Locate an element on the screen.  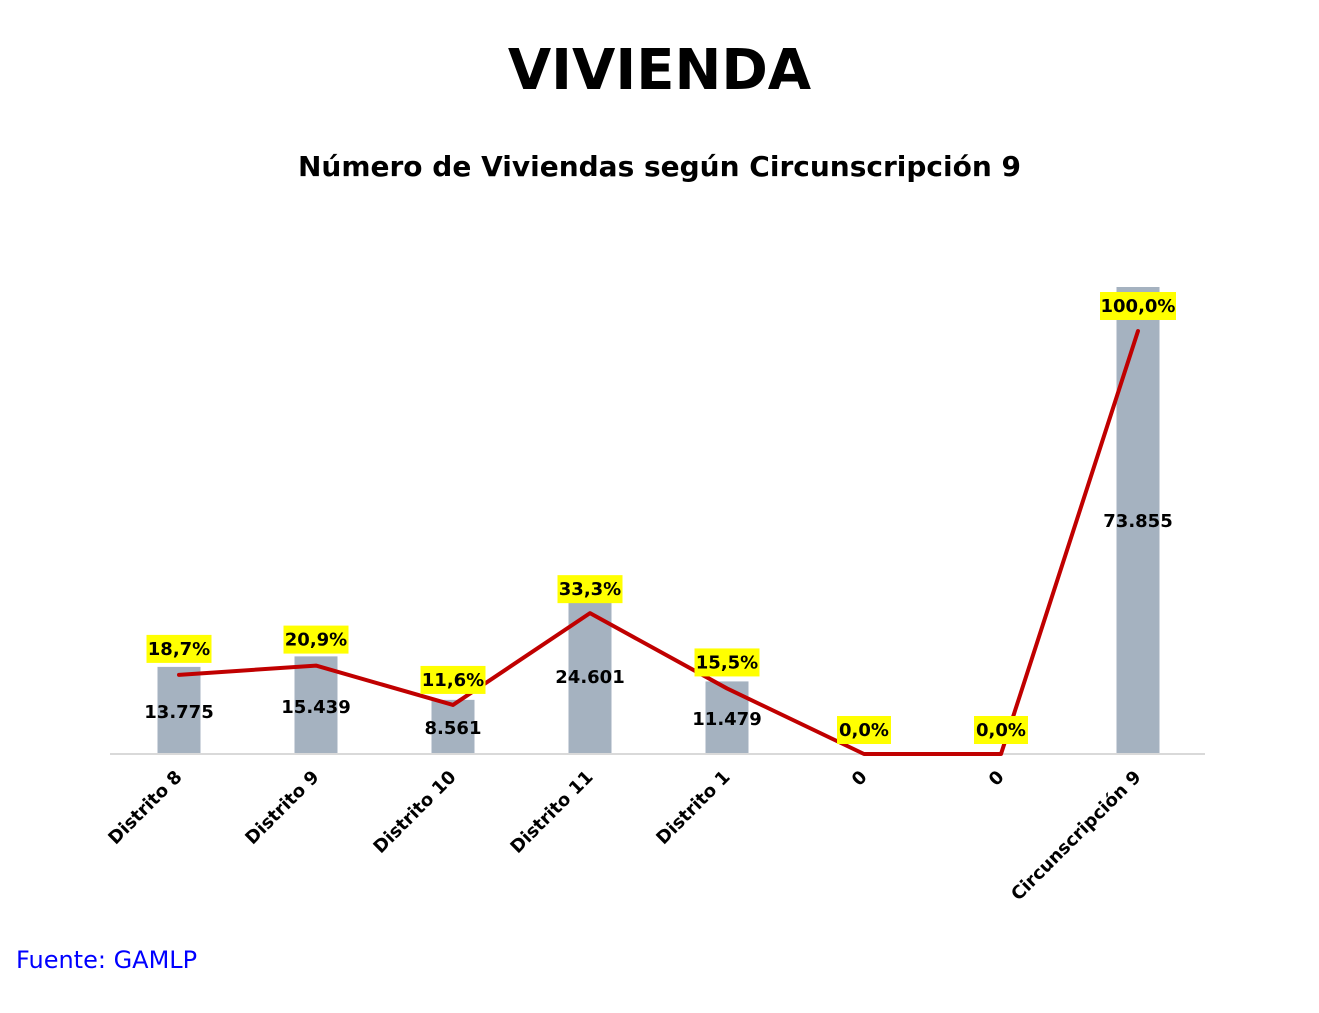
x-tick-label: Distrito 1 is located at coordinates (693, 808).